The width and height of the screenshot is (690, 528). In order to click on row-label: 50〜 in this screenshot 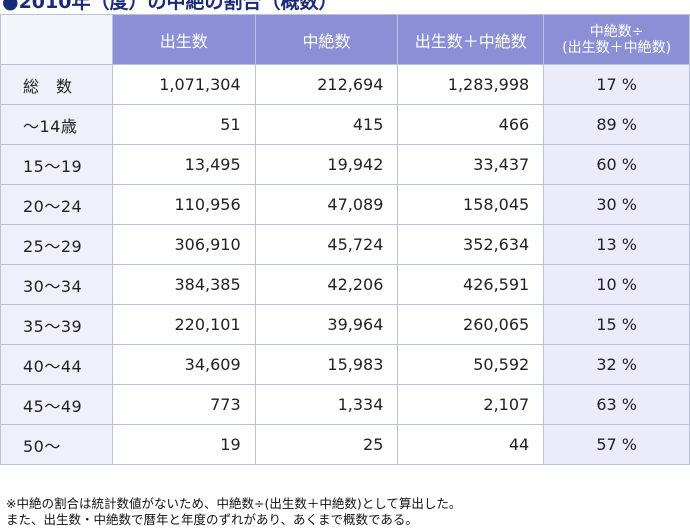, I will do `click(56, 444)`.